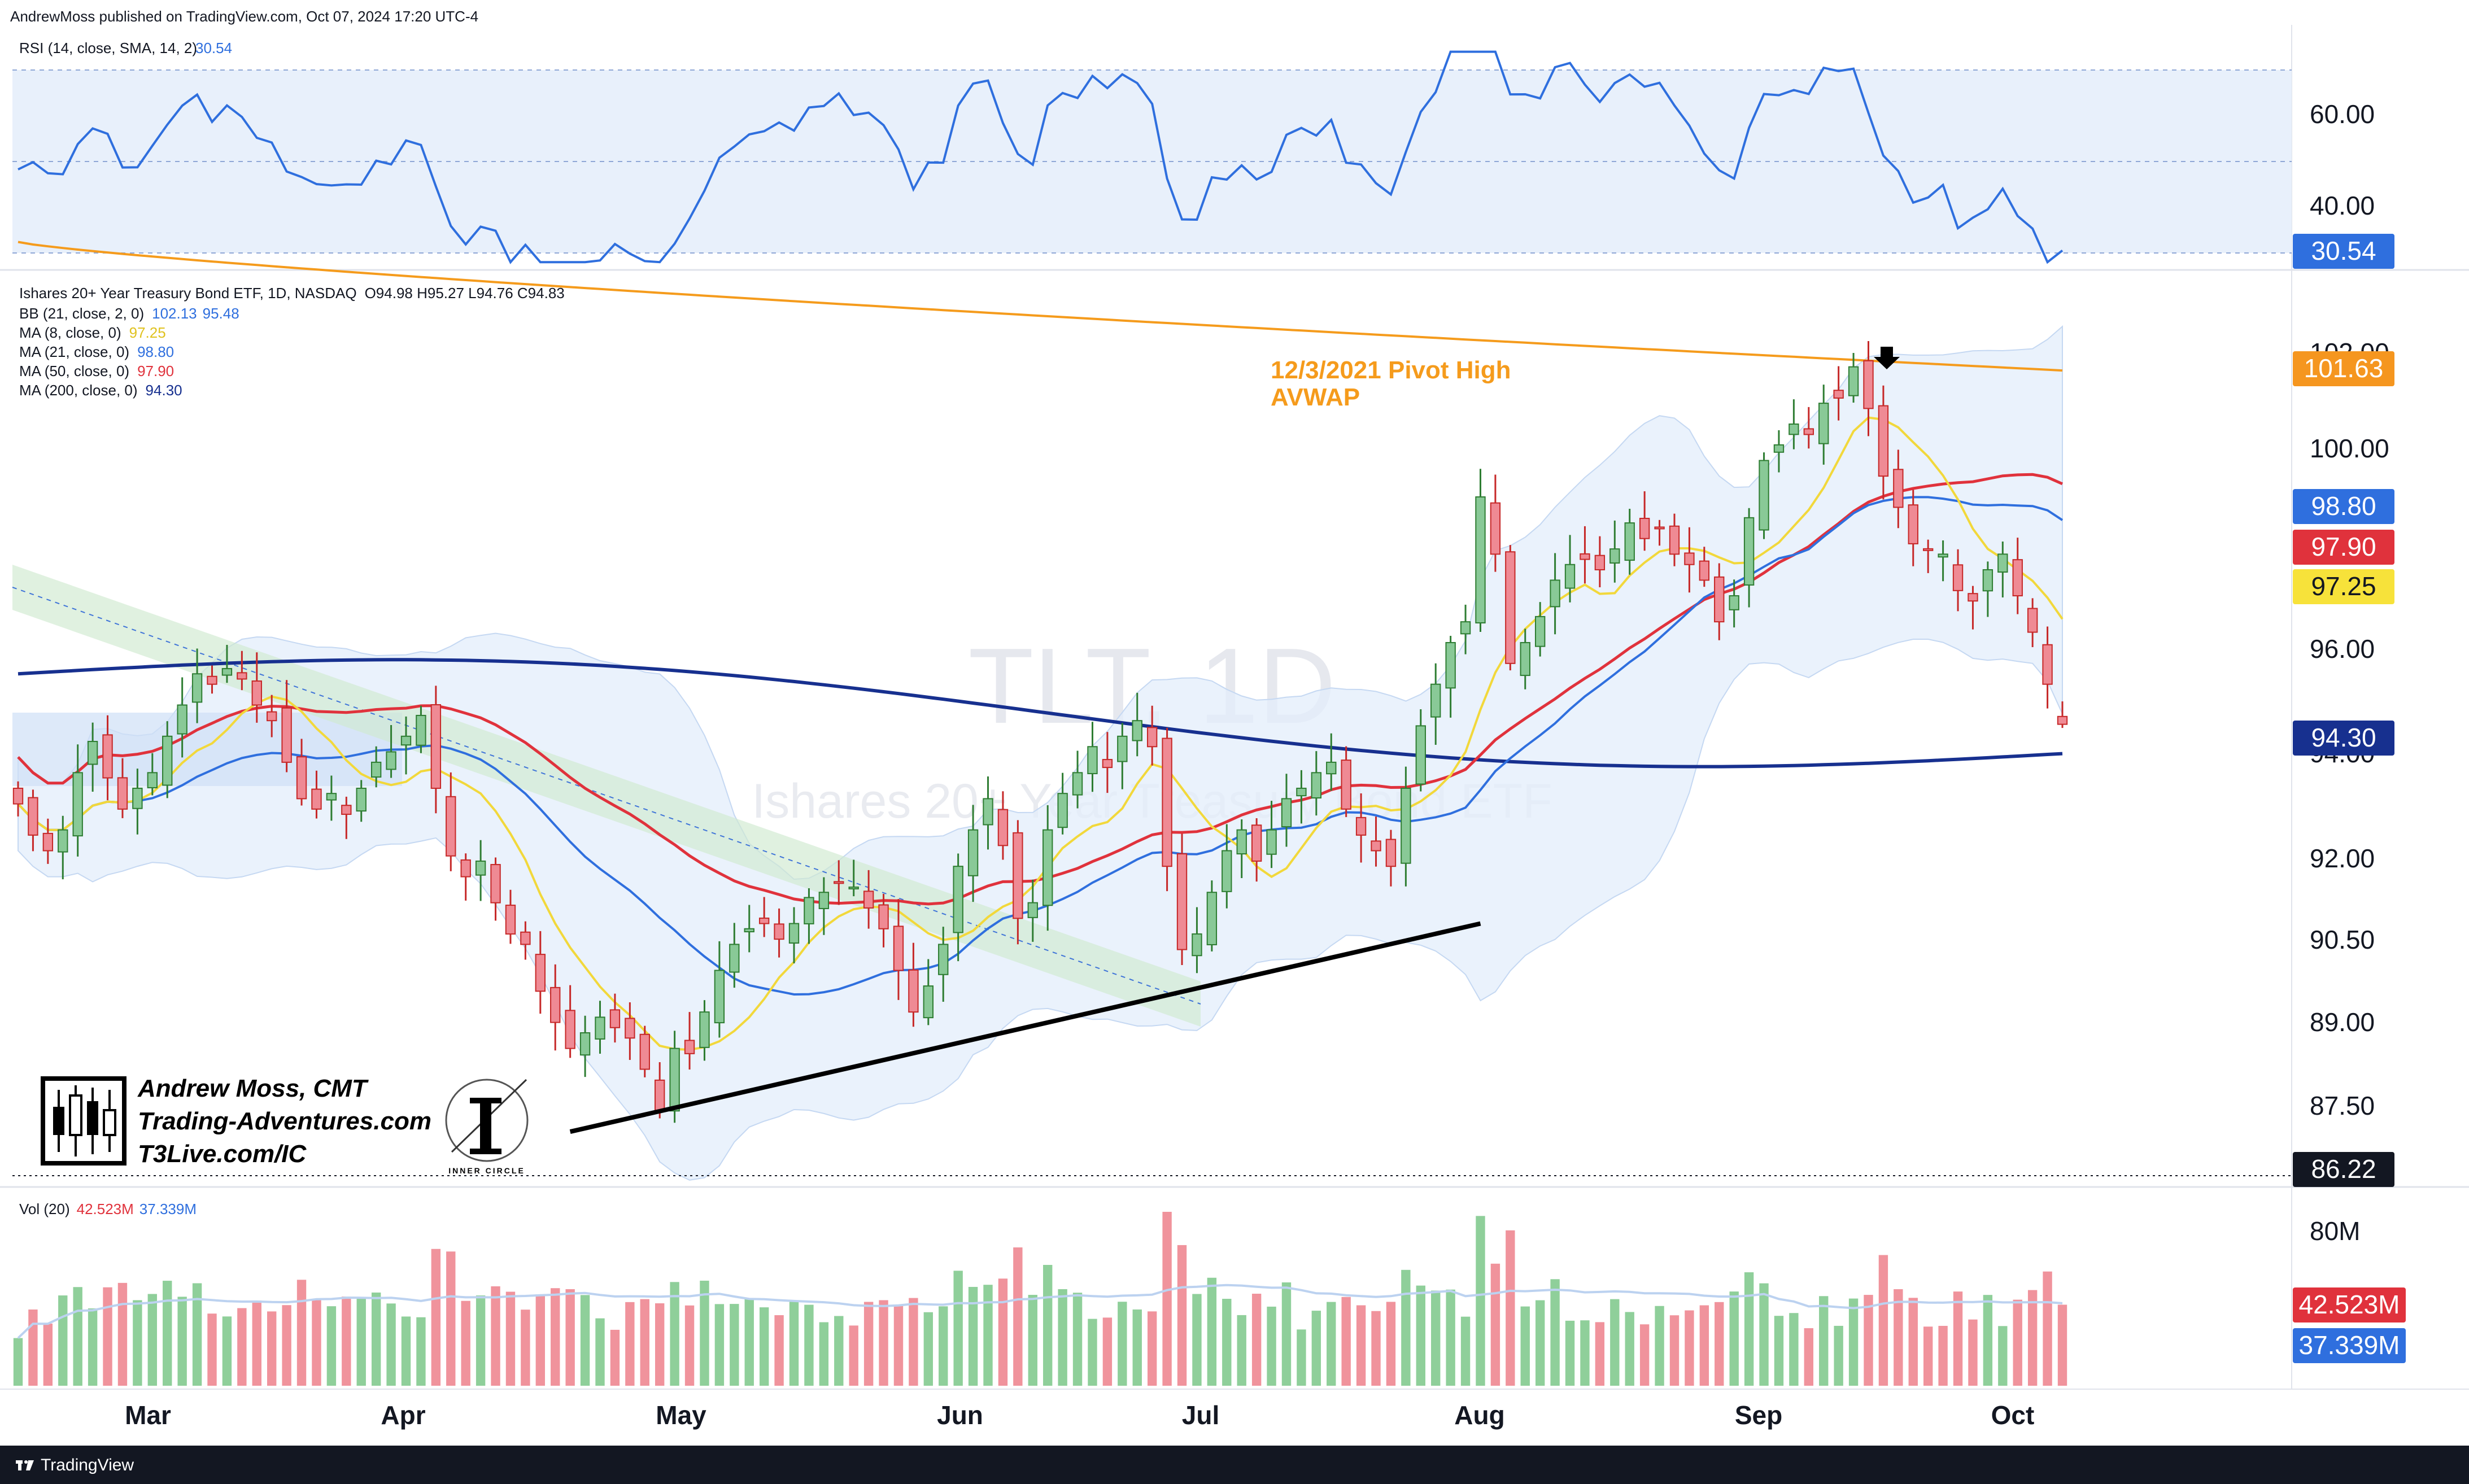 This screenshot has height=1484, width=2469. What do you see at coordinates (87, 1465) in the screenshot?
I see `footer-brand: TradingView` at bounding box center [87, 1465].